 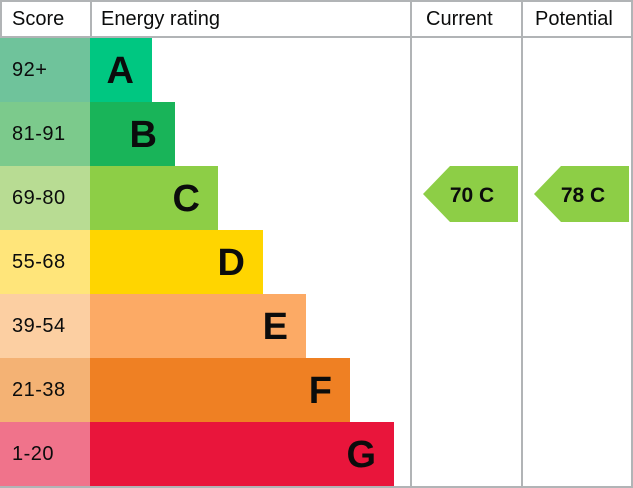 I want to click on score-cell: 39-54, so click(x=45, y=326).